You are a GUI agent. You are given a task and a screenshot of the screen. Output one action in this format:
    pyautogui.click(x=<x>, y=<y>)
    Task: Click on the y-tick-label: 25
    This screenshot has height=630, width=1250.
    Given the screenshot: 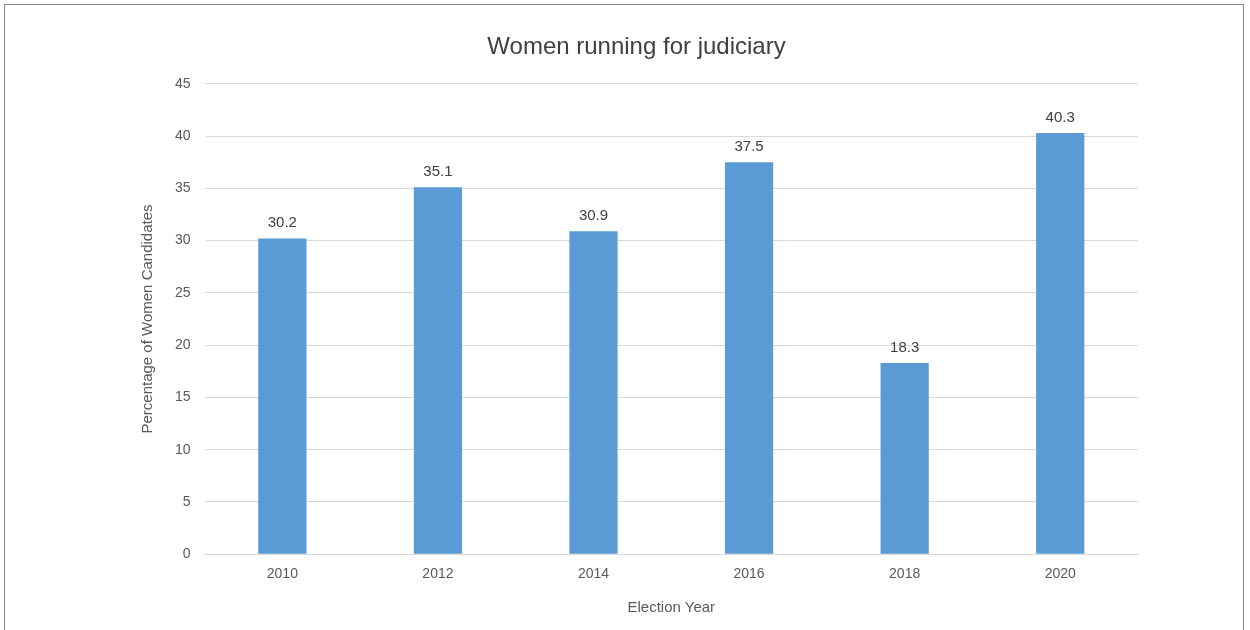 What is the action you would take?
    pyautogui.click(x=182, y=291)
    